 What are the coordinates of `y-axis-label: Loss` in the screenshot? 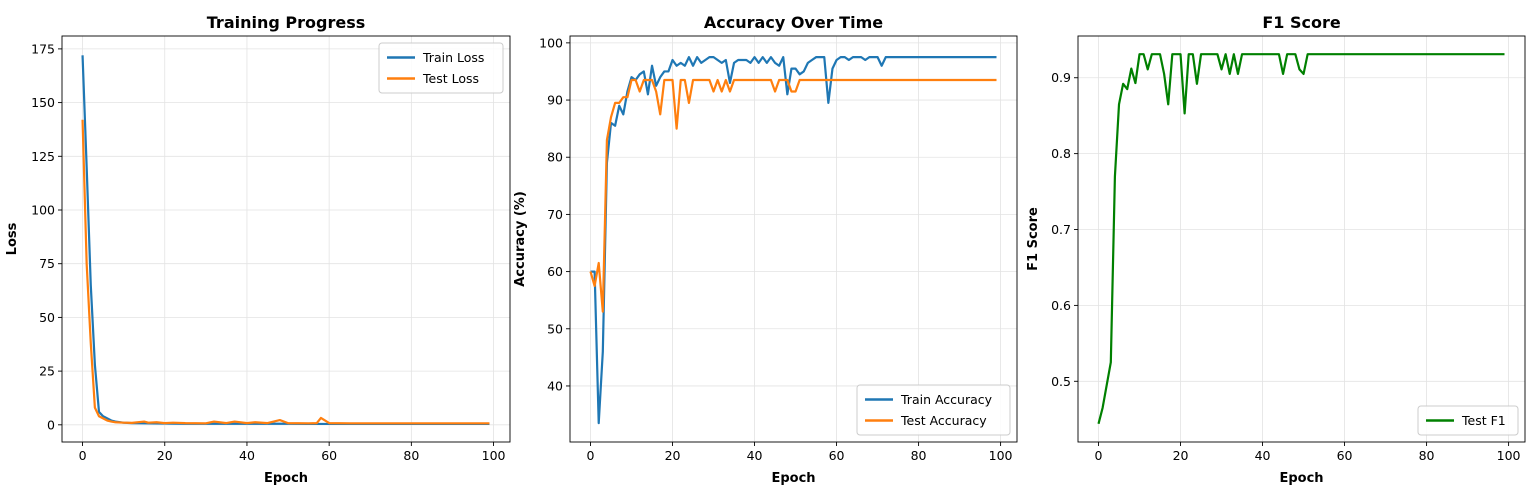 It's located at (12, 238).